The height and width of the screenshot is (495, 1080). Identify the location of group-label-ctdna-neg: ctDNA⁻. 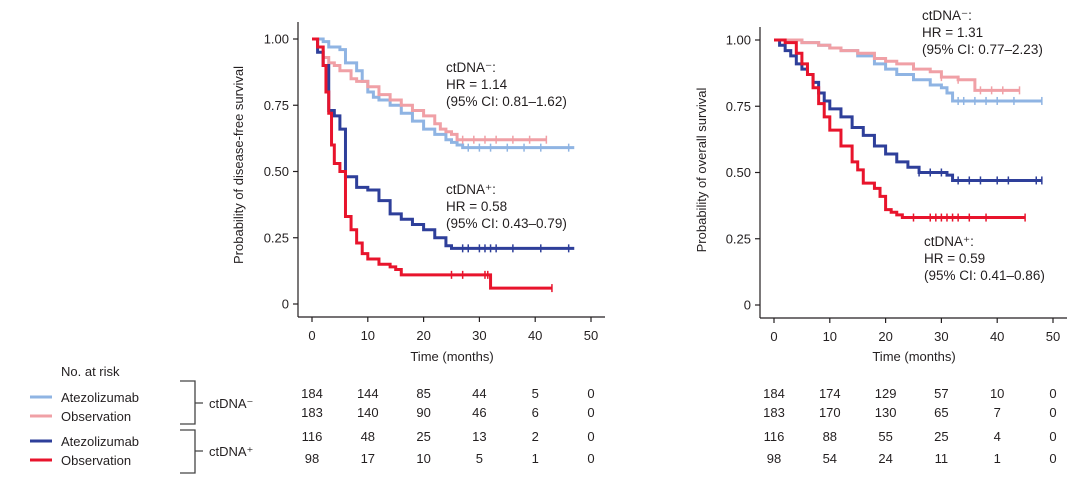
(231, 403).